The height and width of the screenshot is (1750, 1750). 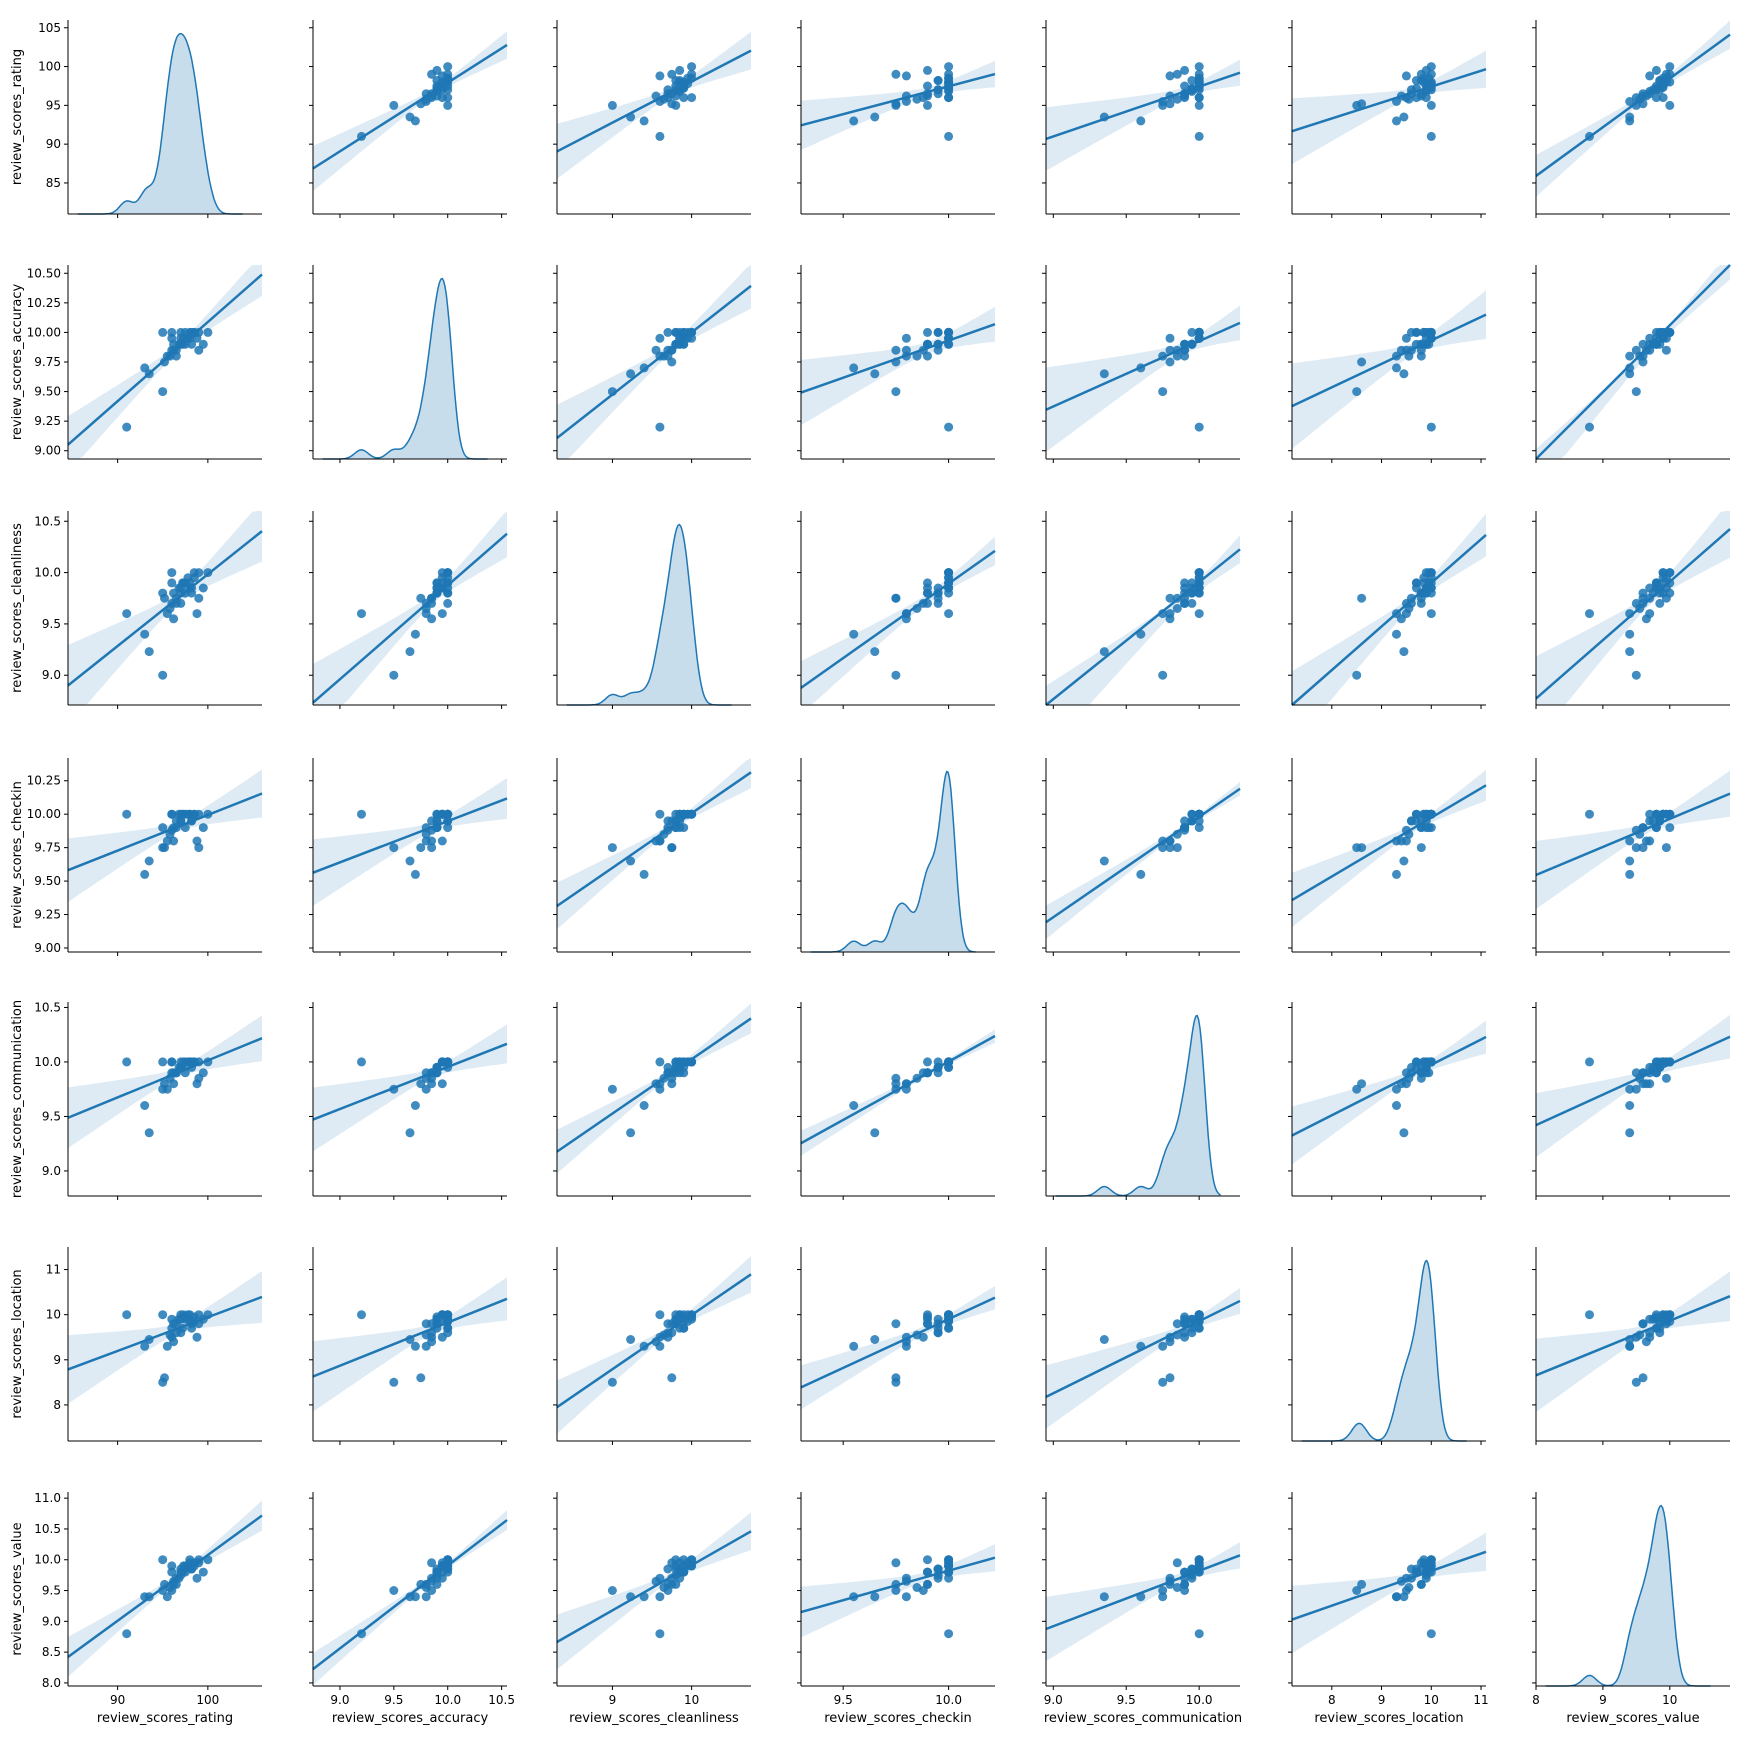 What do you see at coordinates (47, 1062) in the screenshot?
I see `y-tick-label: 10.0` at bounding box center [47, 1062].